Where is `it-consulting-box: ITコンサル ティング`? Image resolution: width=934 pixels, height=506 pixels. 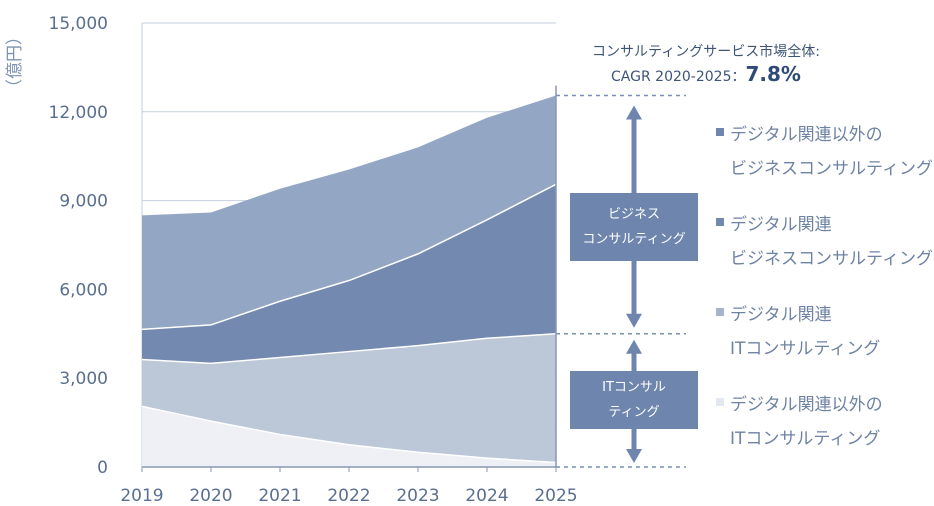
it-consulting-box: ITコンサル ティング is located at coordinates (634, 400).